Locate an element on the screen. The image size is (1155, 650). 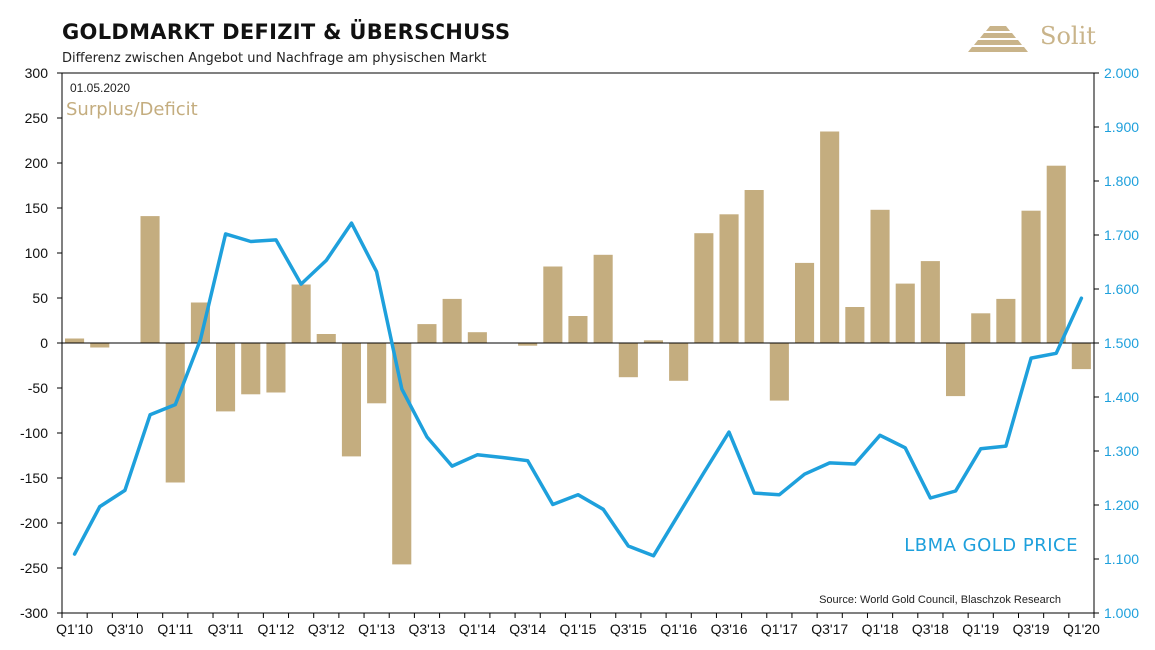
y-left-tick-label: 200 is located at coordinates (37, 163).